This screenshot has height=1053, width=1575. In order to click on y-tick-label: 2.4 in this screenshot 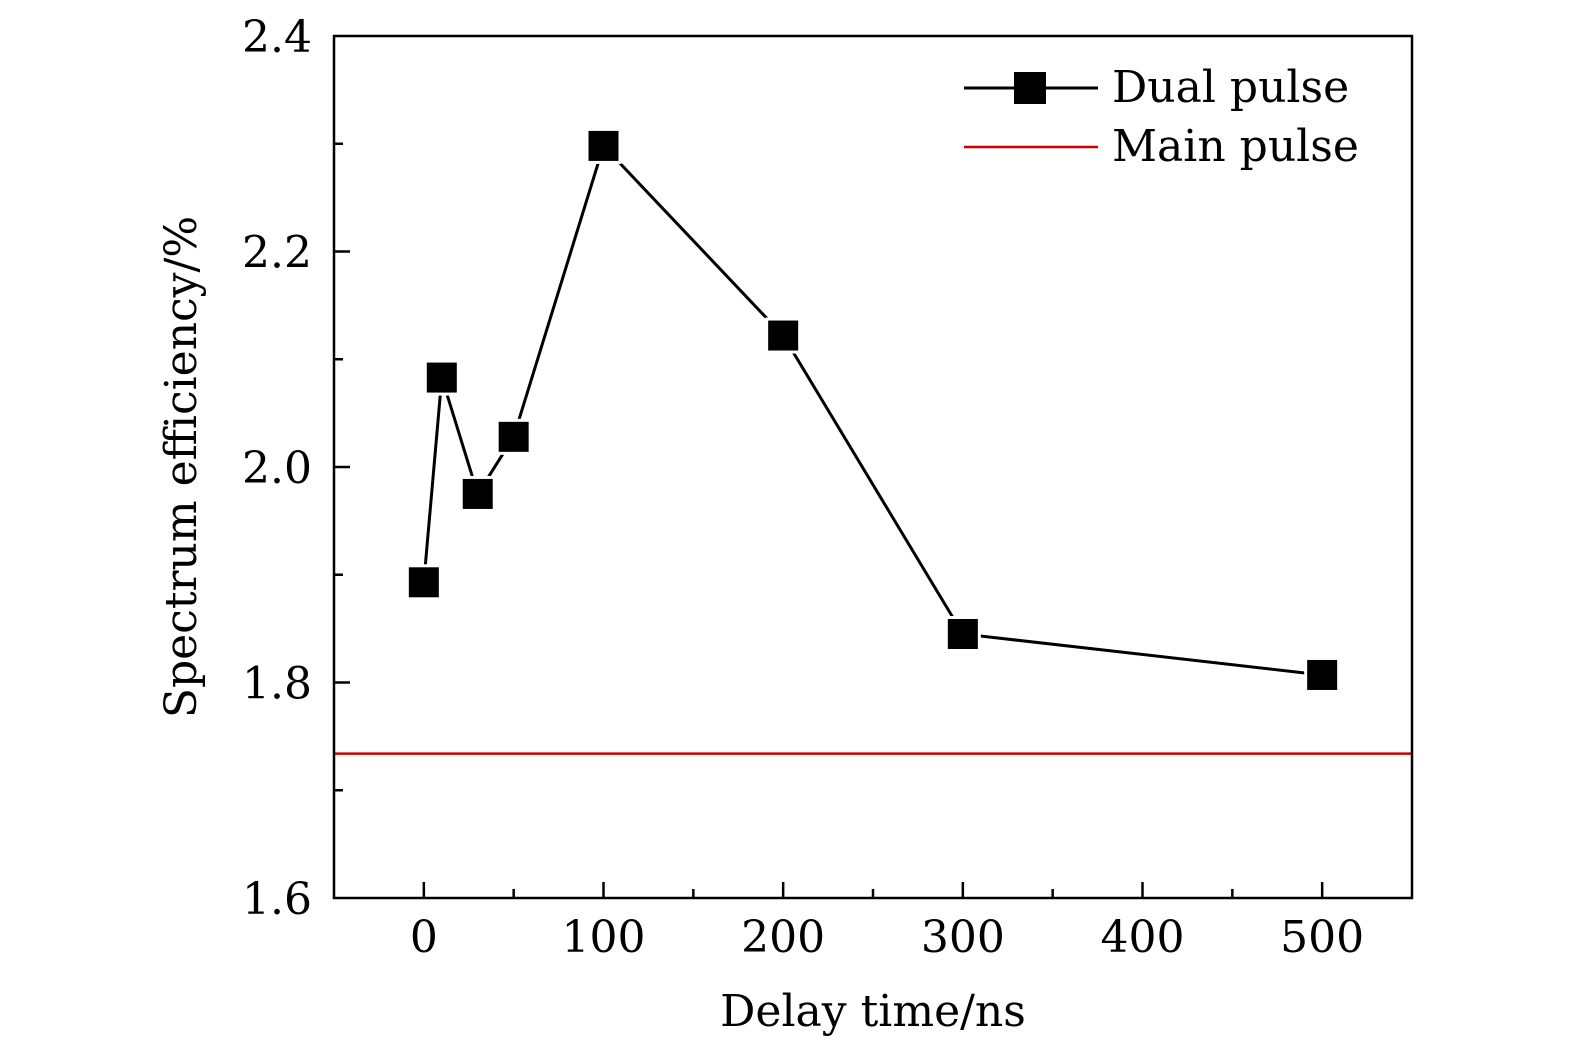, I will do `click(277, 37)`.